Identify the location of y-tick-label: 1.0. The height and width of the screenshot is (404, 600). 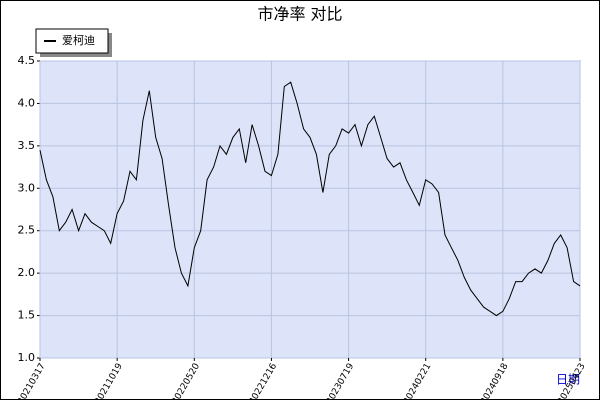
(27, 357).